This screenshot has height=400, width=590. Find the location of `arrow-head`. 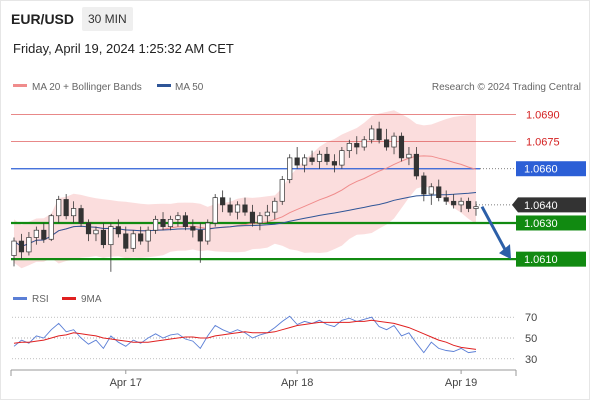

arrow-head is located at coordinates (505, 252).